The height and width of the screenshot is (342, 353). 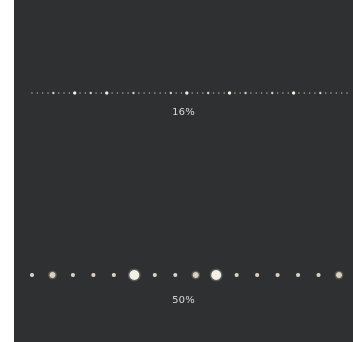 What do you see at coordinates (187, 275) in the screenshot?
I see `star-strip-50-graphic` at bounding box center [187, 275].